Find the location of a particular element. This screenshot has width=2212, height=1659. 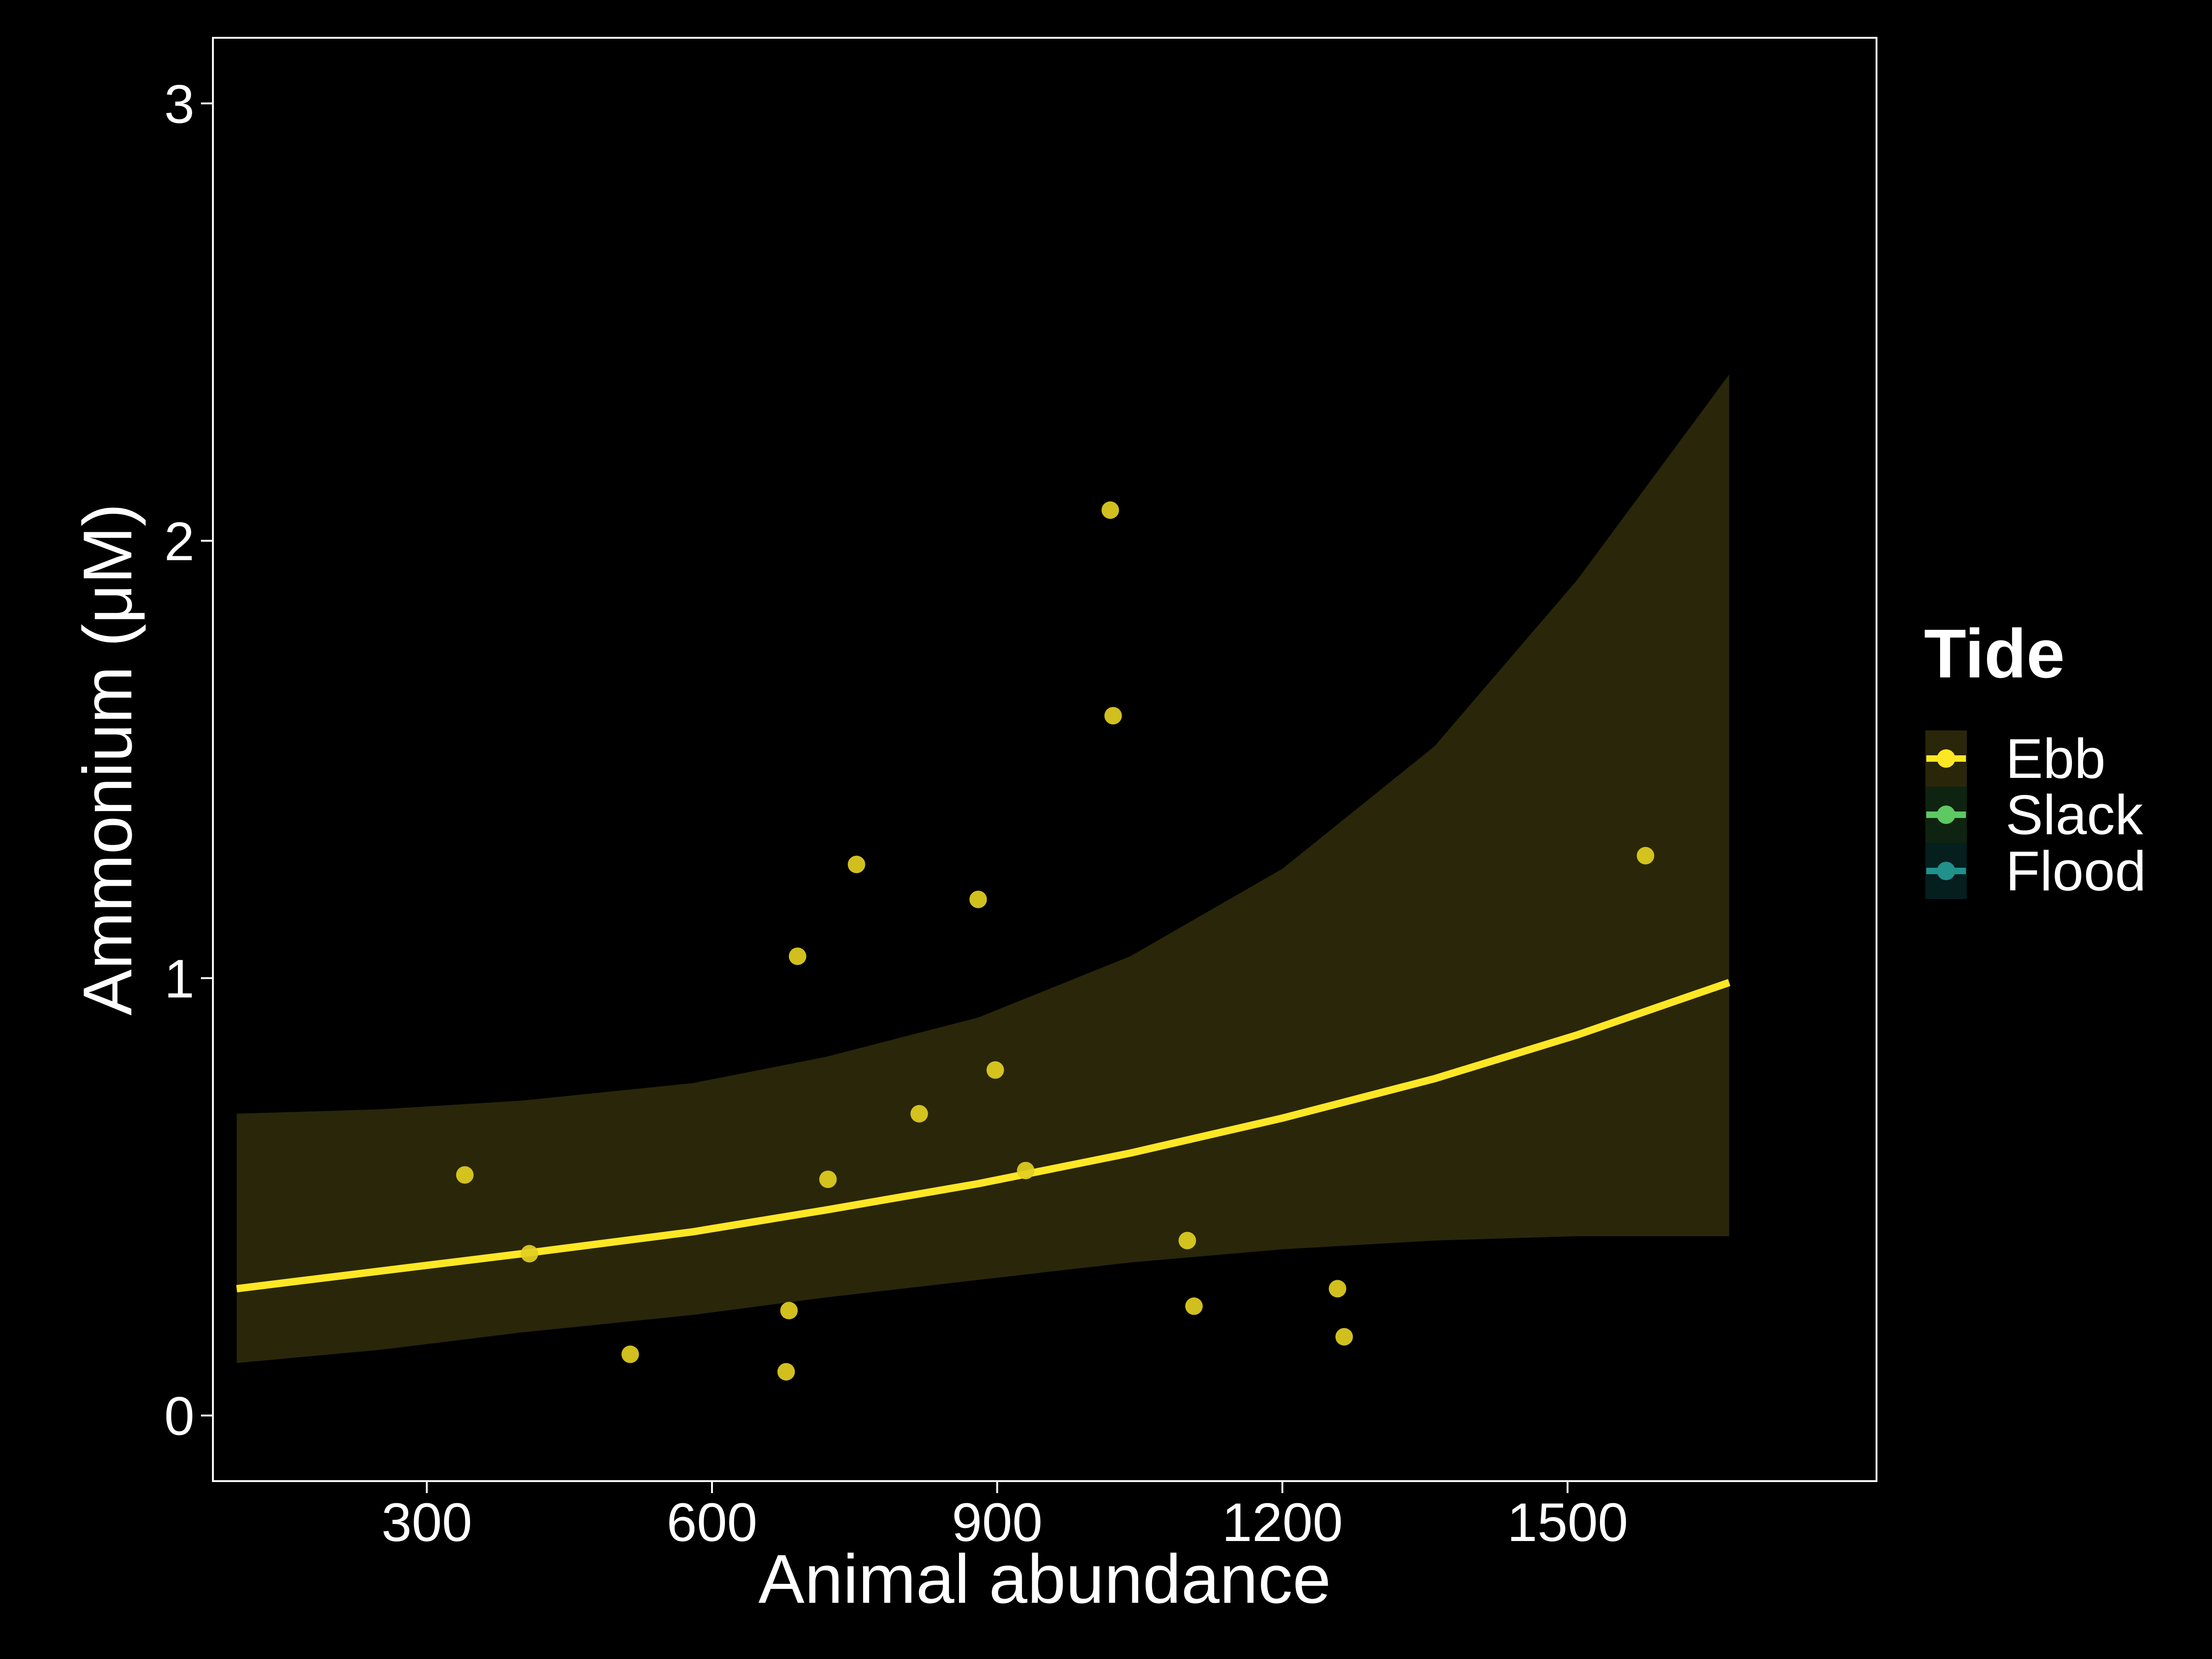

legend-label-flood: Flood is located at coordinates (2076, 871).